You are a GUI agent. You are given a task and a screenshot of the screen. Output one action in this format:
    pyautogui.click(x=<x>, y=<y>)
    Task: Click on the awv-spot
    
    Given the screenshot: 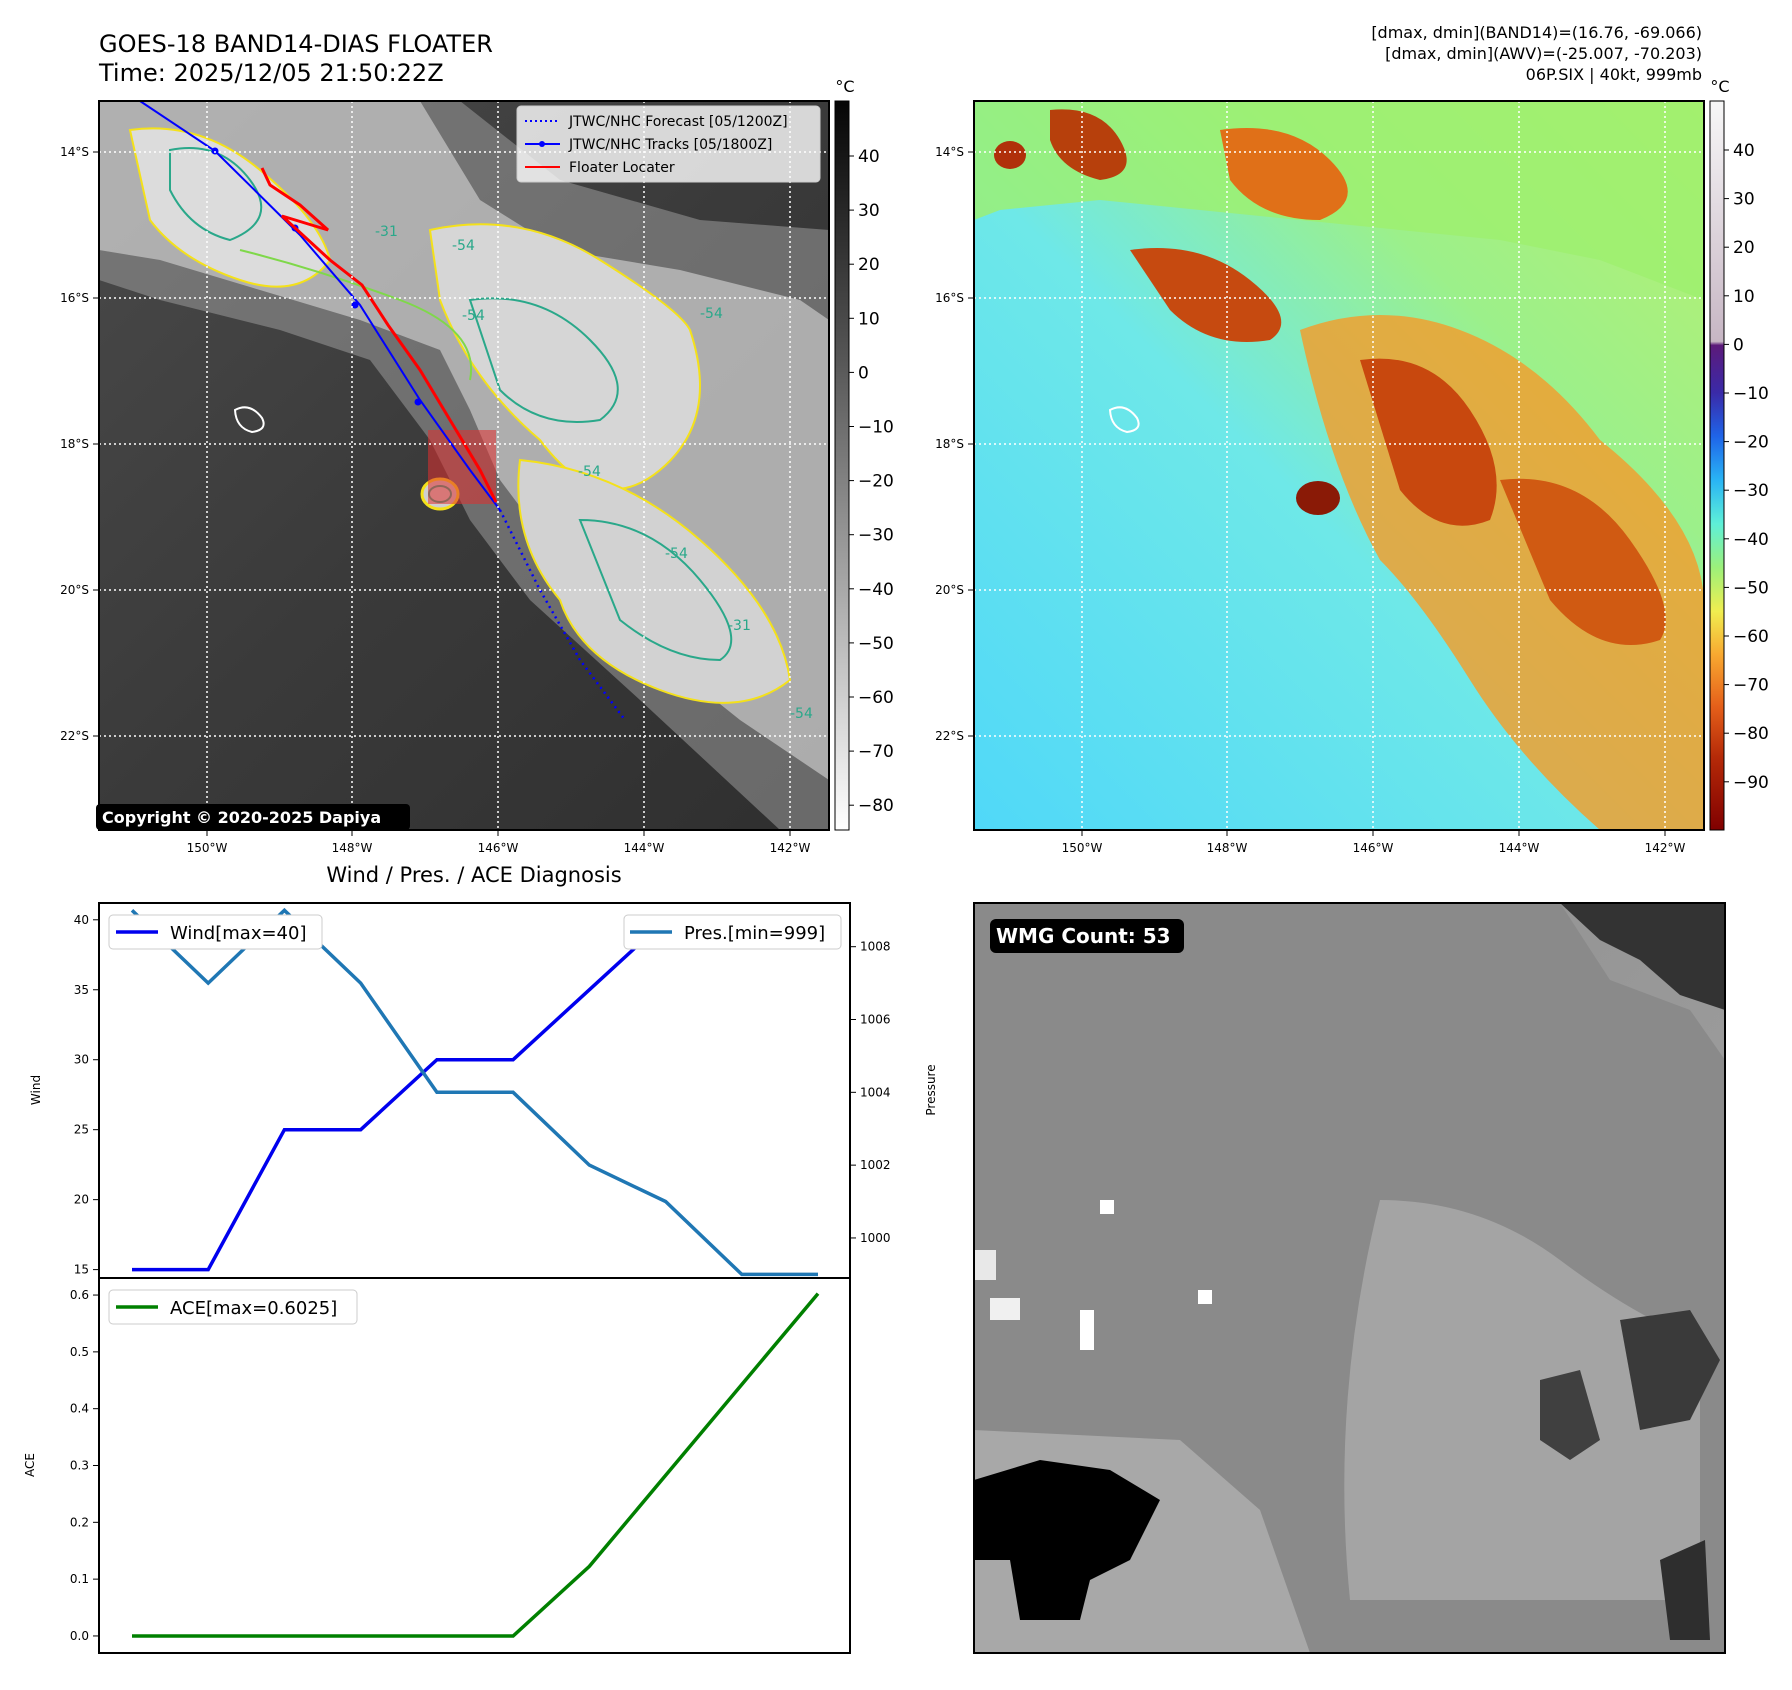 What is the action you would take?
    pyautogui.click(x=1010, y=155)
    